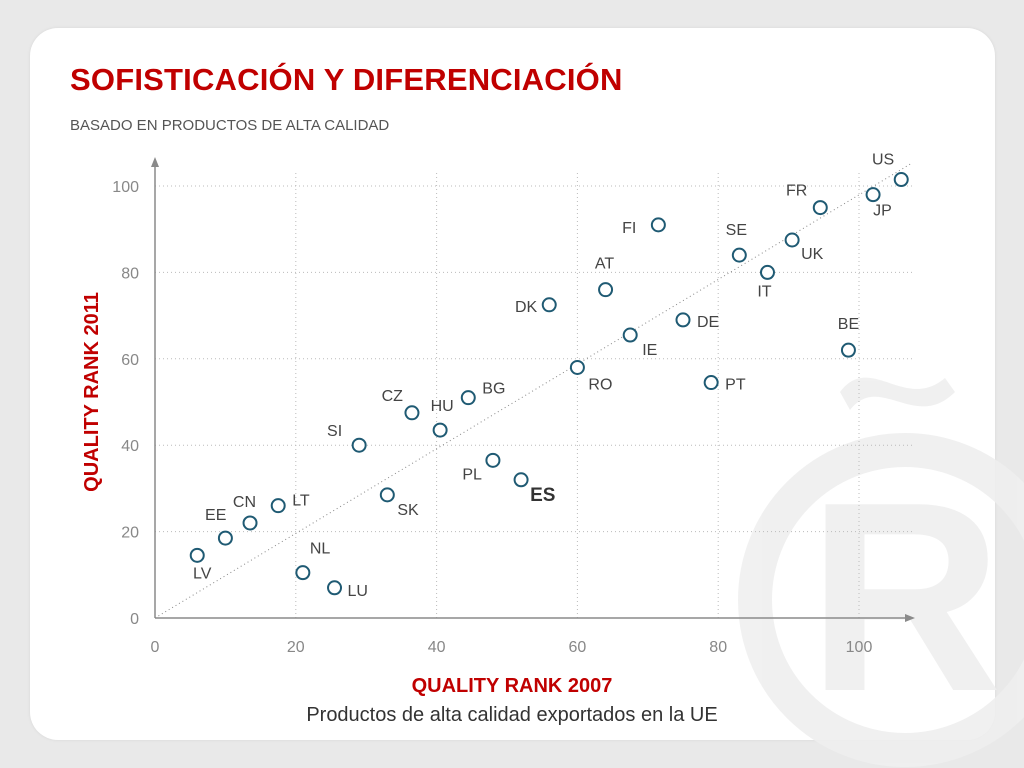 The height and width of the screenshot is (768, 1024). Describe the element at coordinates (629, 228) in the screenshot. I see `point-label: FI` at that location.